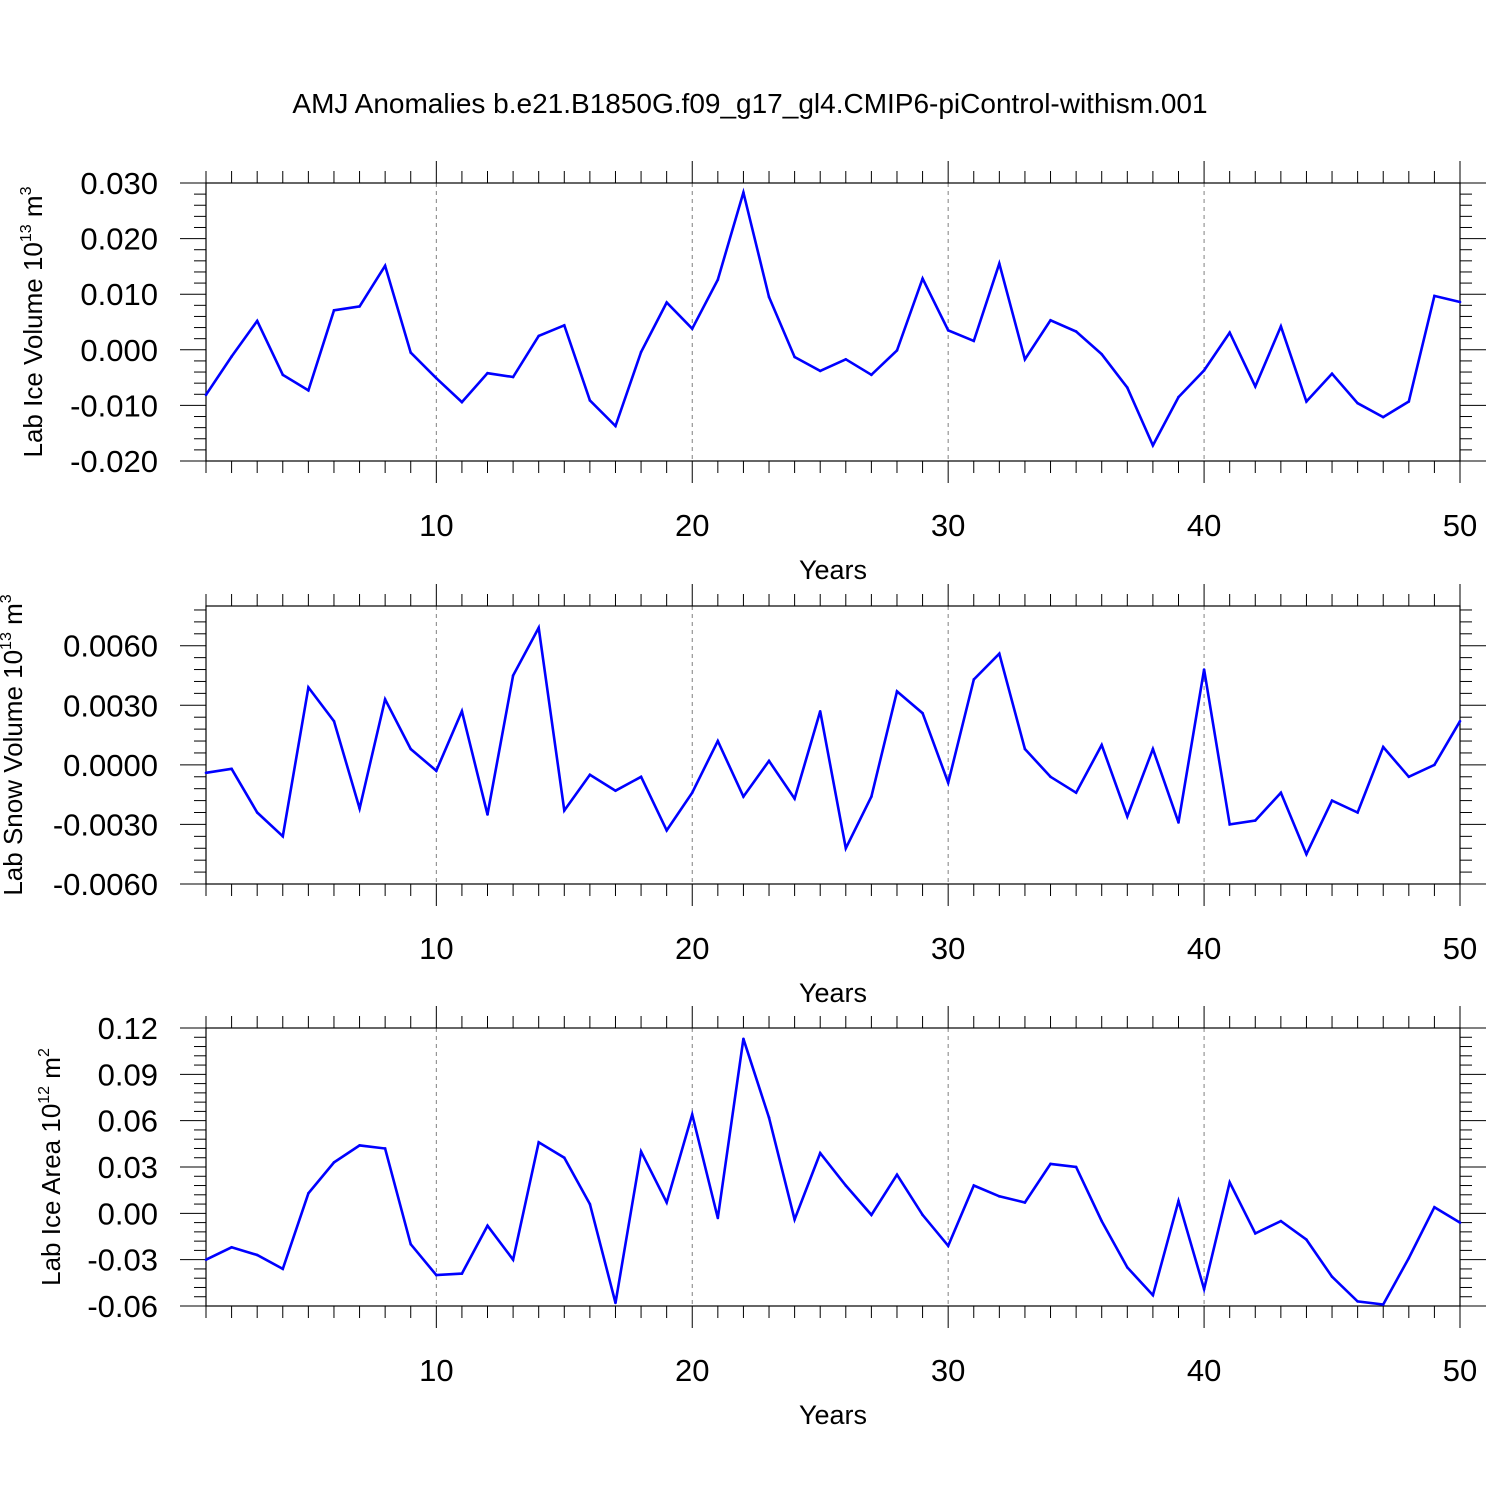  What do you see at coordinates (832, 318) in the screenshot?
I see `series-line` at bounding box center [832, 318].